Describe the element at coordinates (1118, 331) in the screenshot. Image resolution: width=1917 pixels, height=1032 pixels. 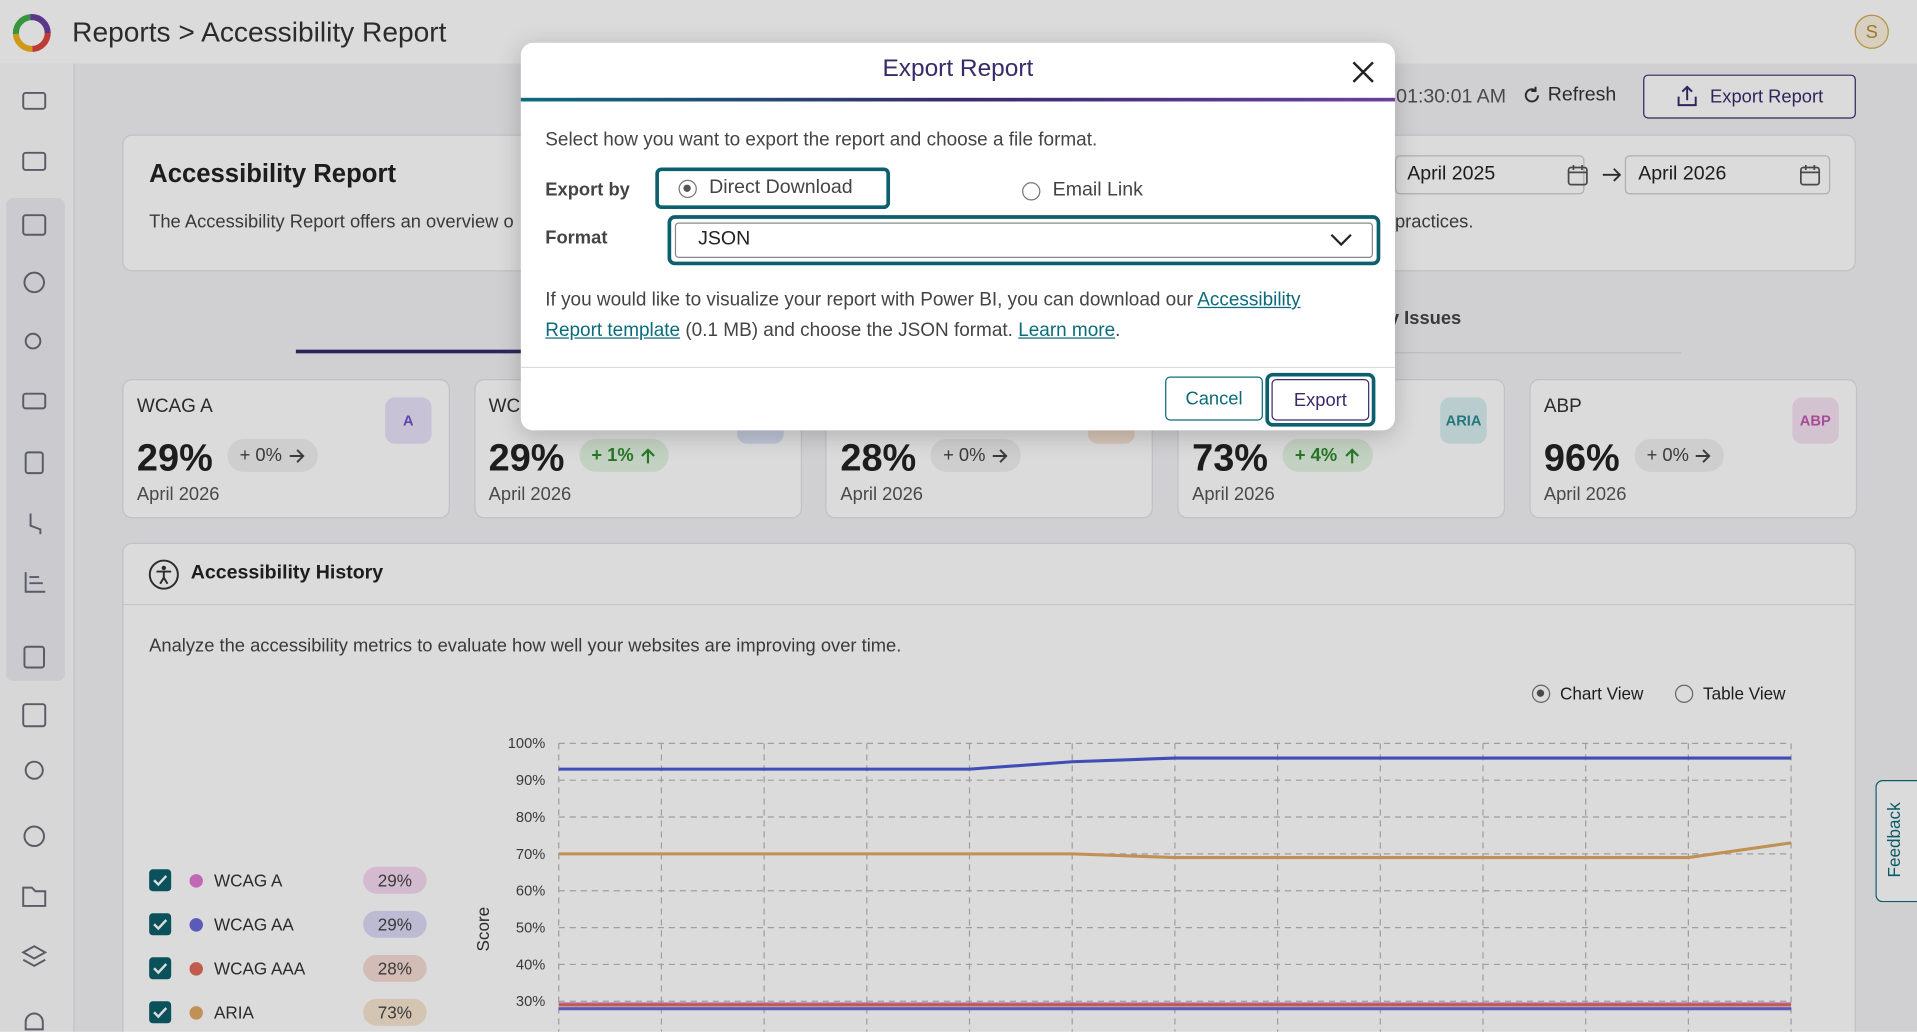
I see `note-text: .` at that location.